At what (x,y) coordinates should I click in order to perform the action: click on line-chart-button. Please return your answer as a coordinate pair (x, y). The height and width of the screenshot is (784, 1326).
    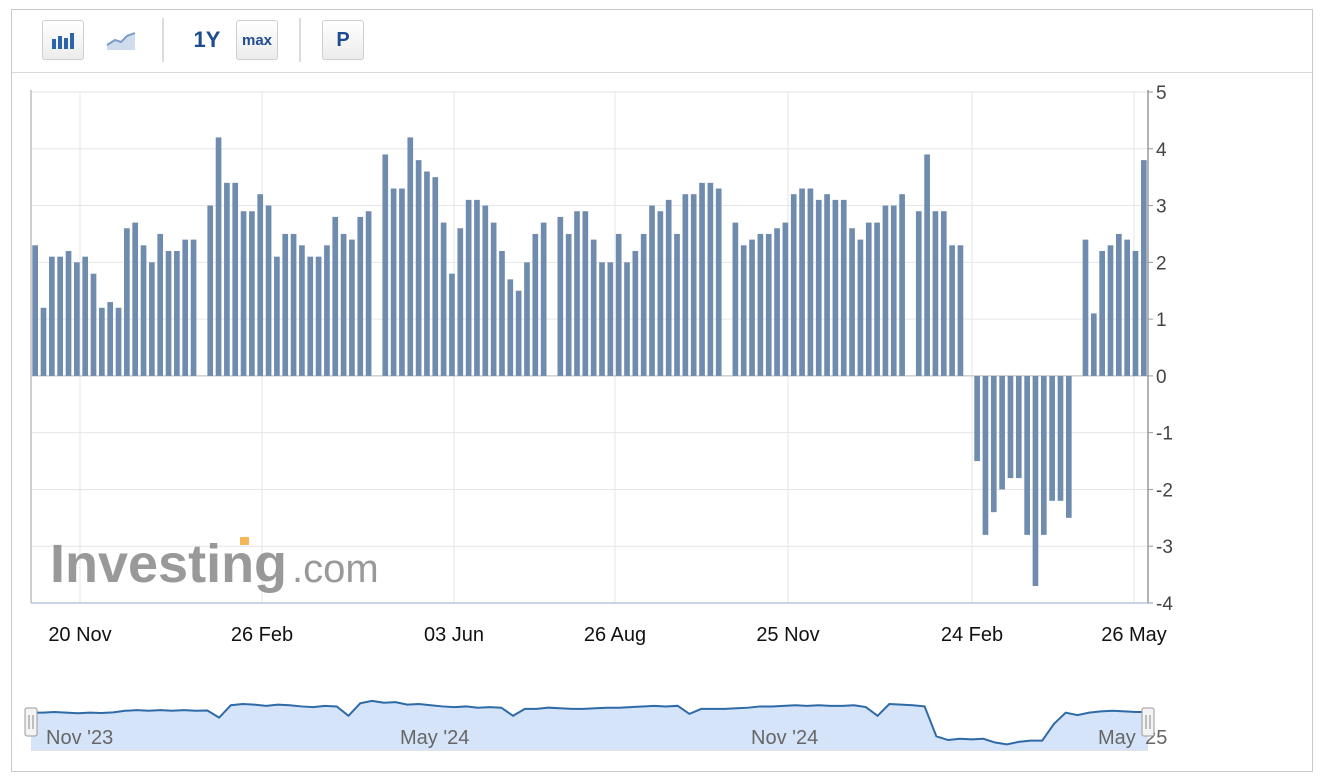
    Looking at the image, I should click on (121, 40).